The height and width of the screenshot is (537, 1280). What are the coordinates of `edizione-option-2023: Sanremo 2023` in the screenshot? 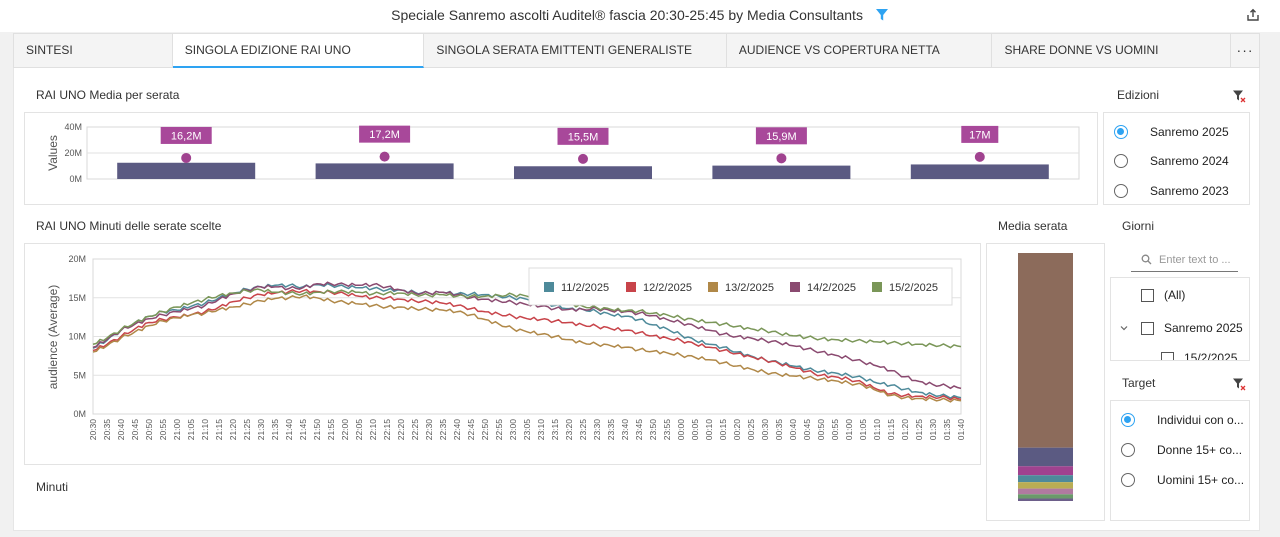 It's located at (1171, 191).